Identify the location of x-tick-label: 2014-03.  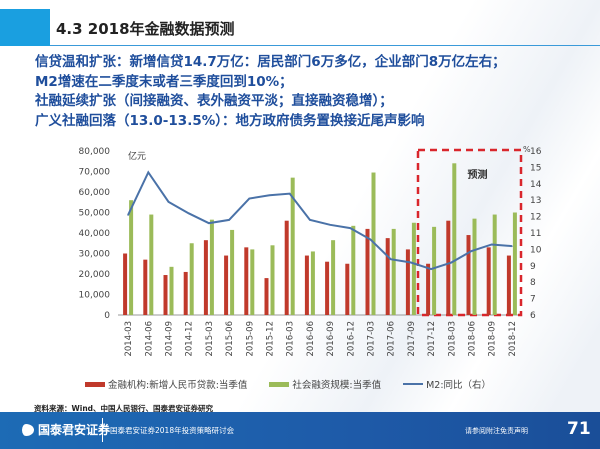
(129, 339).